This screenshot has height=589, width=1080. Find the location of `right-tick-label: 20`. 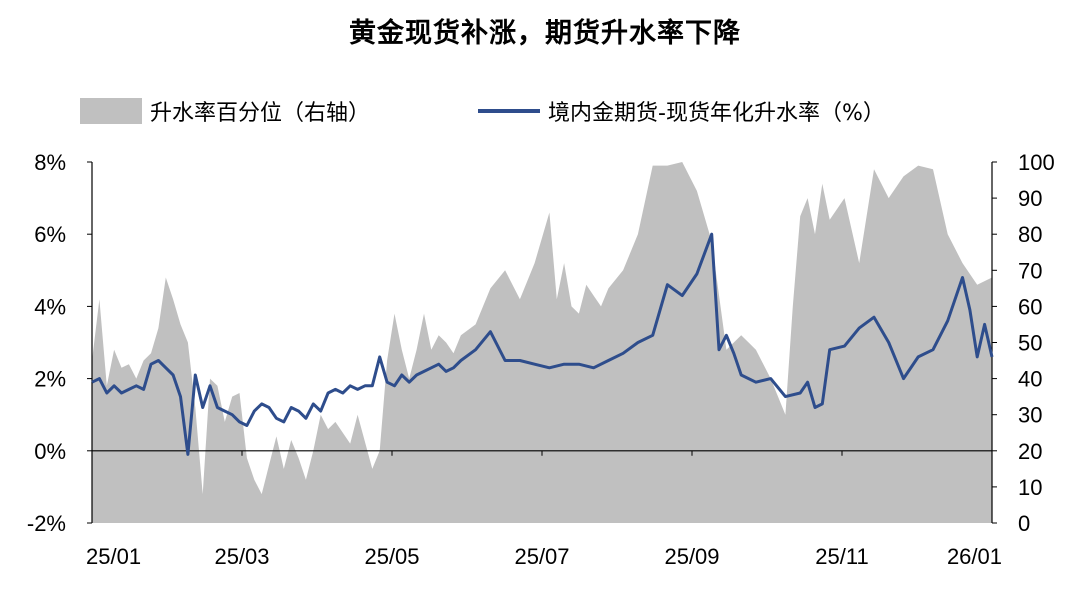

right-tick-label: 20 is located at coordinates (1030, 451).